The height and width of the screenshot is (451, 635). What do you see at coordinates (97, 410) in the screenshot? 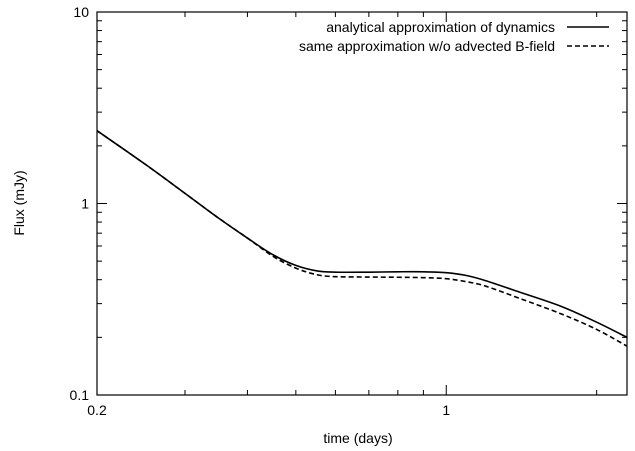
I see `x-tick-label: 0.2` at bounding box center [97, 410].